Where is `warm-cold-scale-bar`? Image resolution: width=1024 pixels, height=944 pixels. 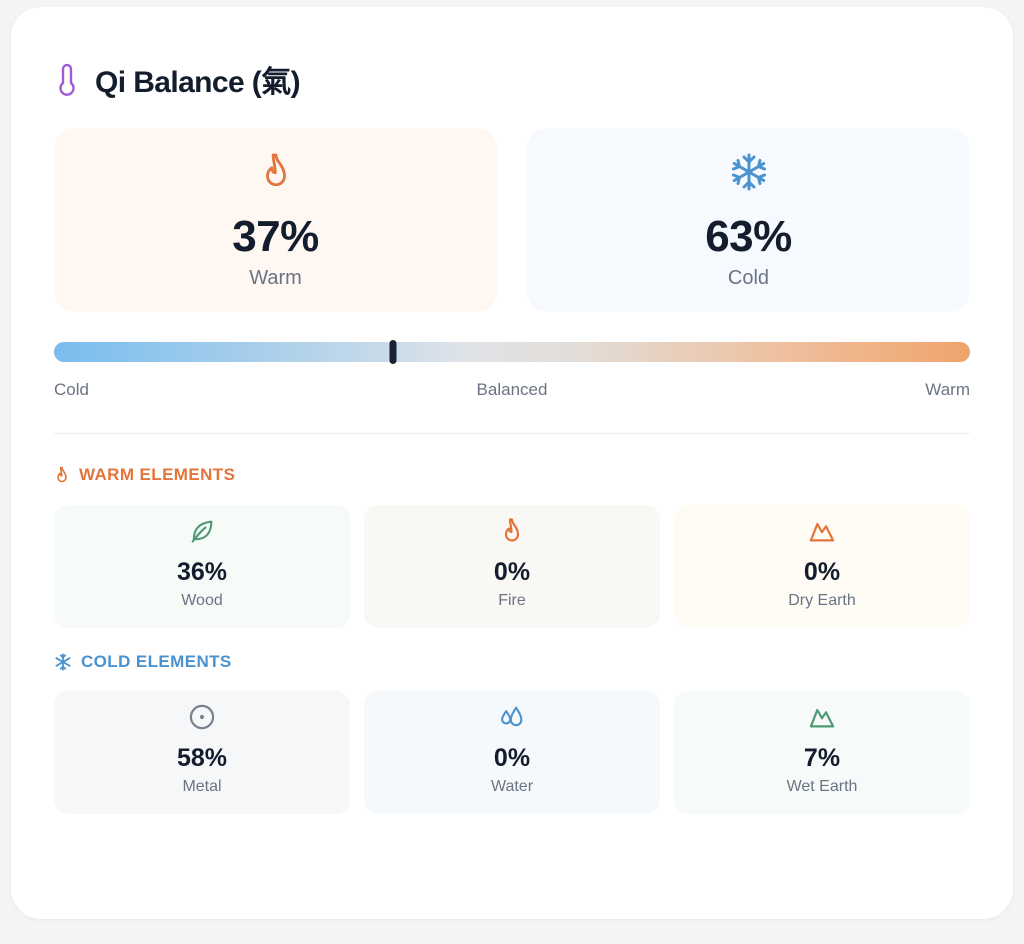
warm-cold-scale-bar is located at coordinates (512, 352).